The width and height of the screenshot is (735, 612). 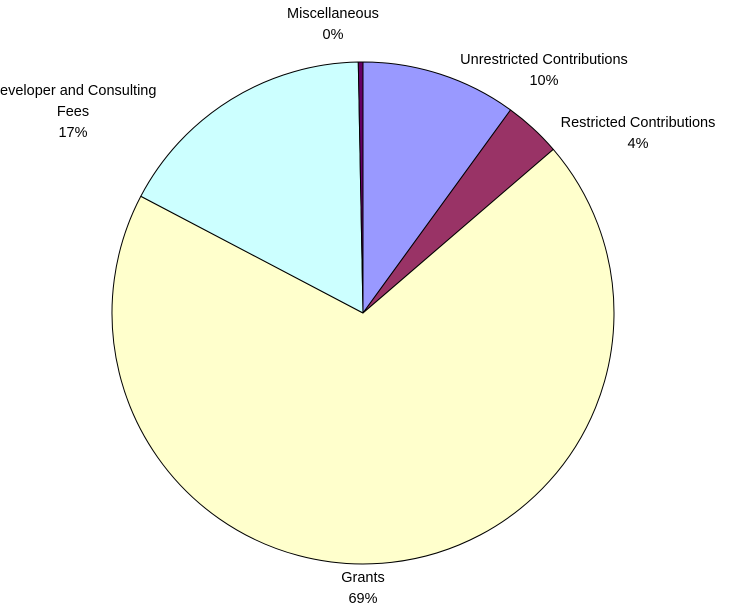 I want to click on pie-slice-miscellaneous, so click(x=360, y=187).